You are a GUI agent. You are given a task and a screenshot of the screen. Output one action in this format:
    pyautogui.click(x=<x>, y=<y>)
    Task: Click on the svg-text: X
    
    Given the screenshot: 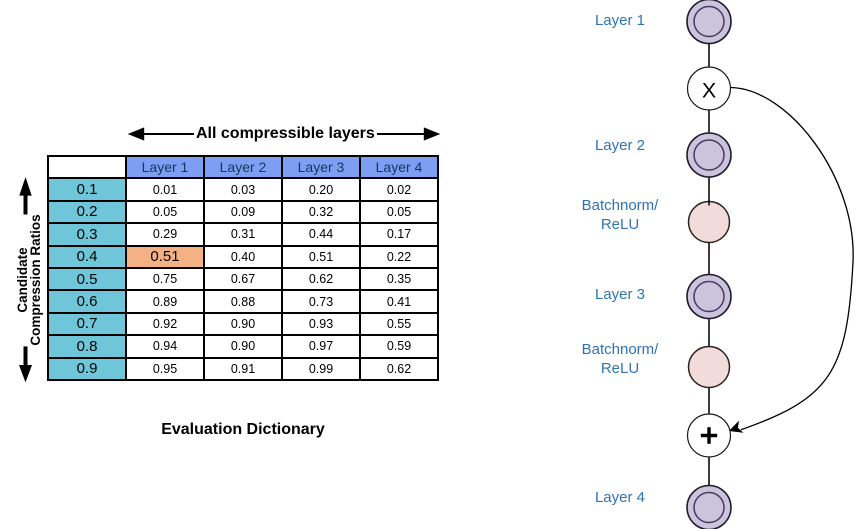 What is the action you would take?
    pyautogui.click(x=709, y=91)
    